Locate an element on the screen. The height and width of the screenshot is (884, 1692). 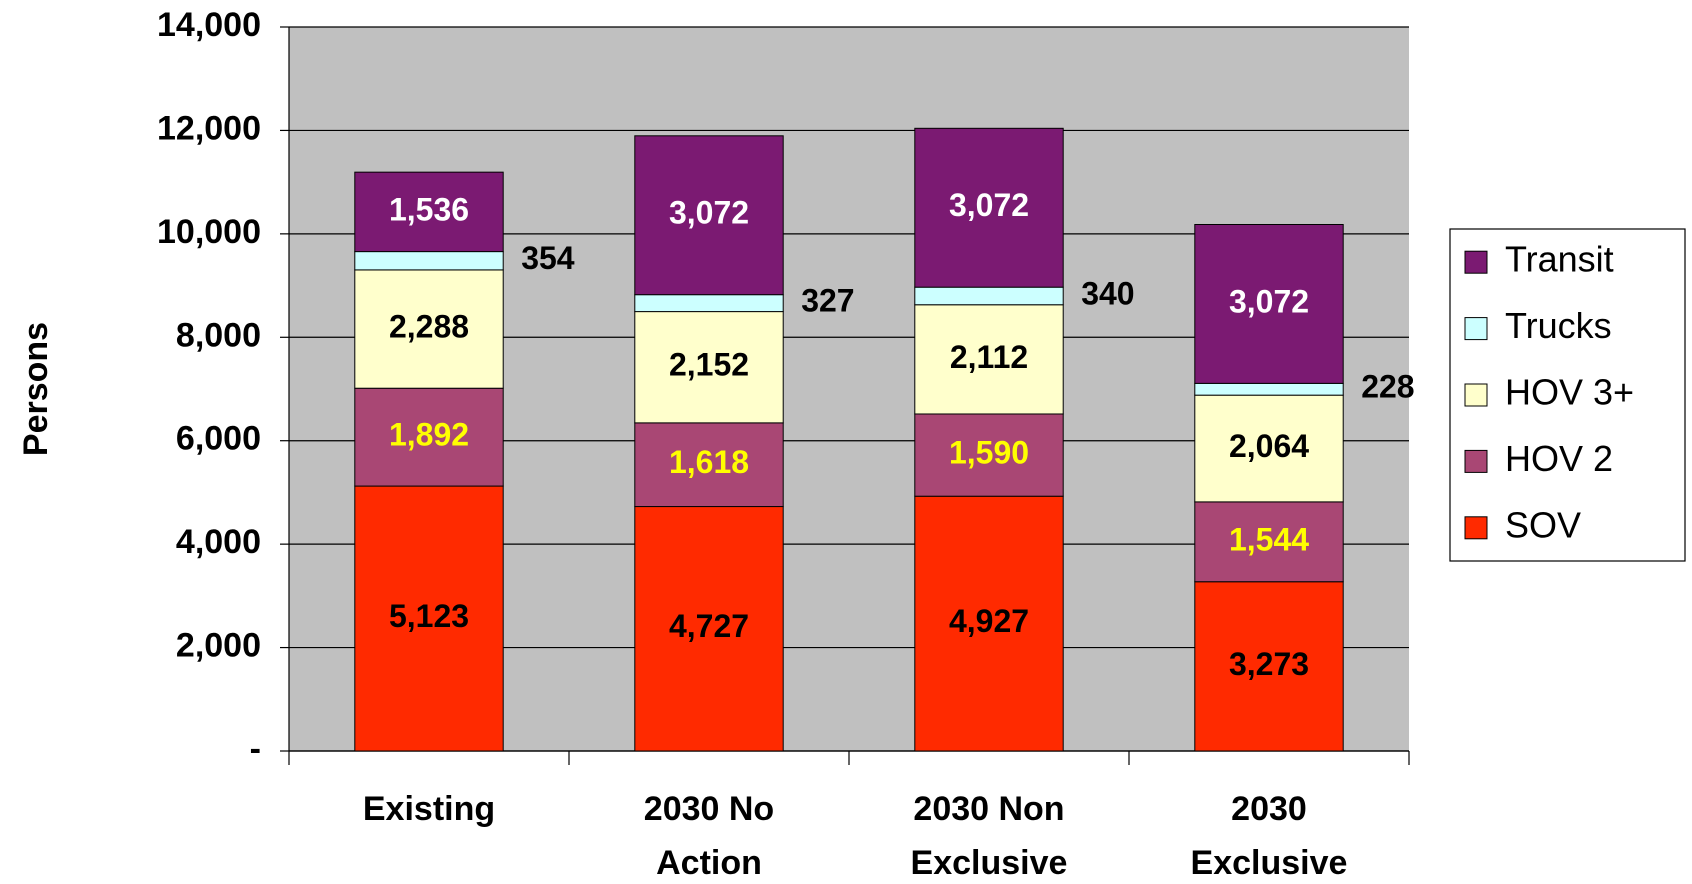
data-label: 2,152 is located at coordinates (709, 365).